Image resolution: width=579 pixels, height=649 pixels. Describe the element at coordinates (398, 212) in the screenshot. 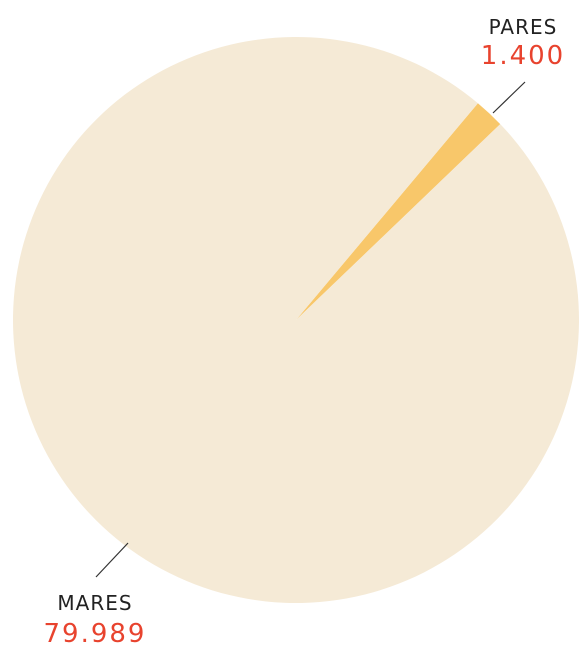

I see `pie-slice` at that location.